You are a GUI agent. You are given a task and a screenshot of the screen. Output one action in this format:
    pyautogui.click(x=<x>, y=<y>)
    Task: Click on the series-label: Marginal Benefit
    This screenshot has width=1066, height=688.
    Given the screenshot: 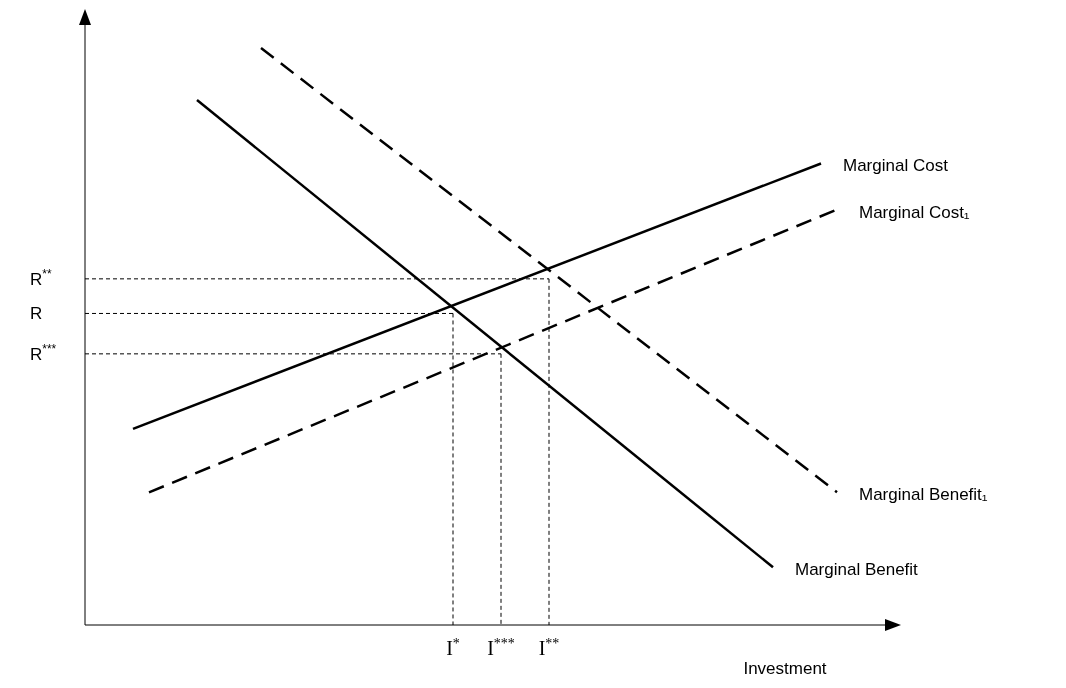 What is the action you would take?
    pyautogui.click(x=857, y=570)
    